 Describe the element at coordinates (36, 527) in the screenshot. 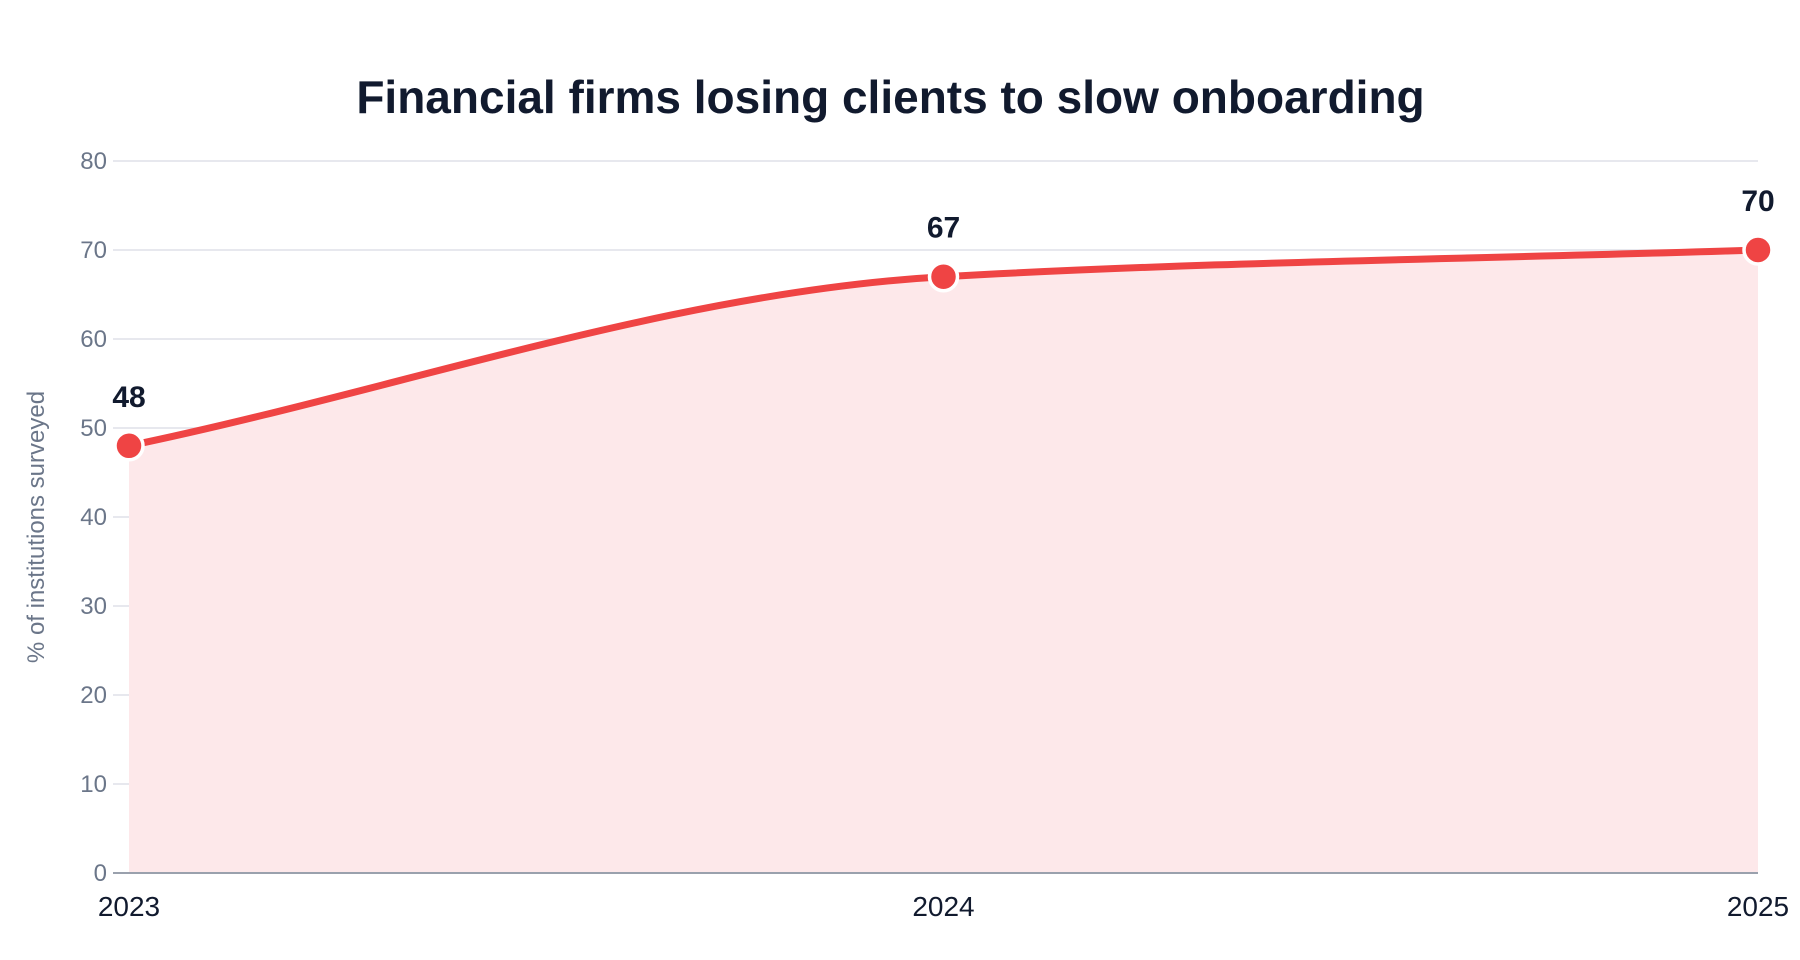

I see `y-axis-label: % of institutions surveyed` at that location.